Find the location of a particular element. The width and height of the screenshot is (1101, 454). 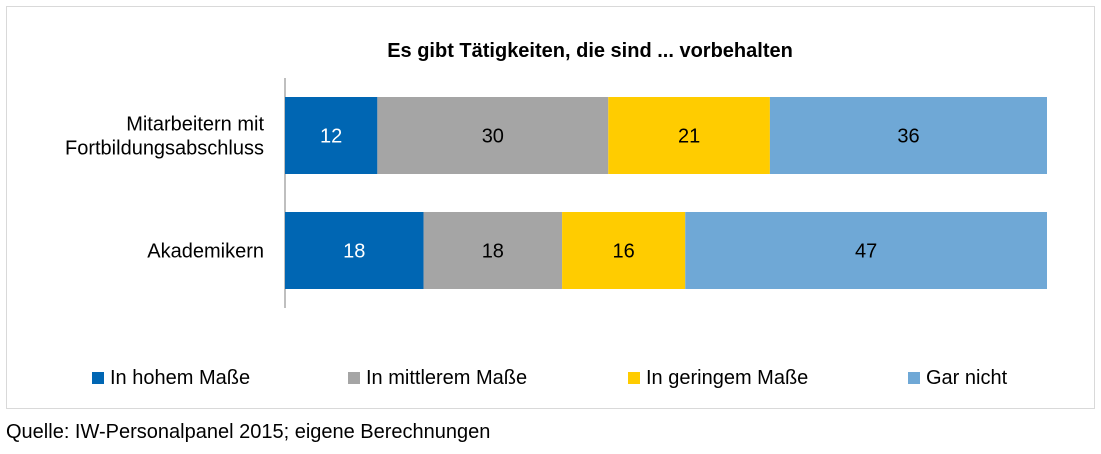

category-label: Akademikern is located at coordinates (205, 252).